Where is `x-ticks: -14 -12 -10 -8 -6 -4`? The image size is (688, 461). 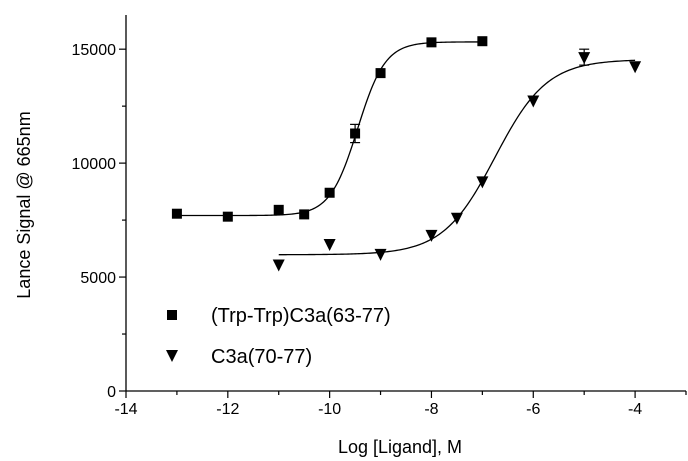 x-ticks: -14 -12 -10 -8 -6 -4 is located at coordinates (400, 404).